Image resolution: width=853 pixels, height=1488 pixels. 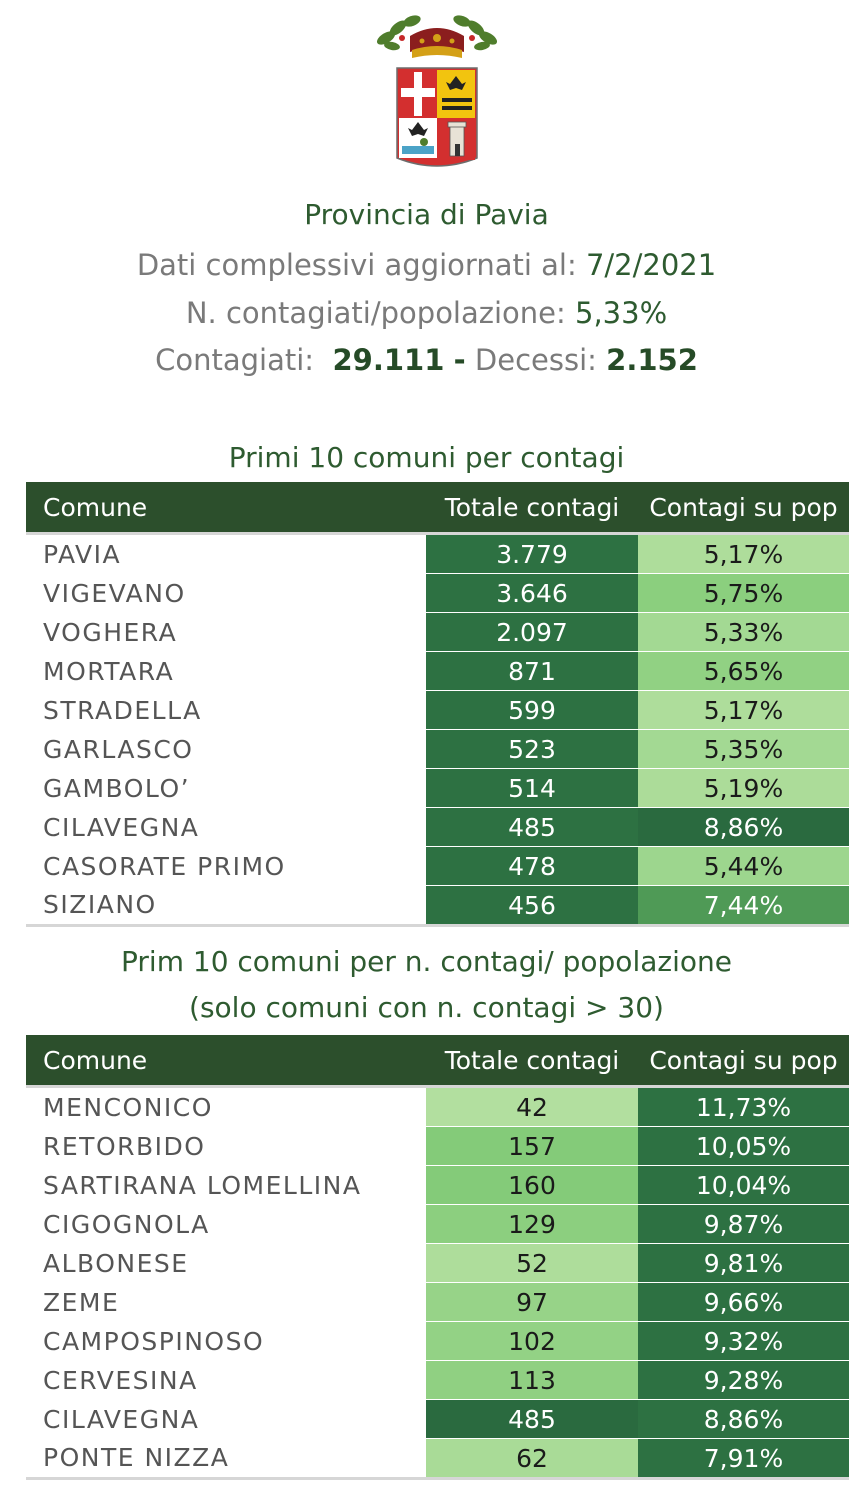 What do you see at coordinates (226, 593) in the screenshot?
I see `cell-comune: VIGEVANO` at bounding box center [226, 593].